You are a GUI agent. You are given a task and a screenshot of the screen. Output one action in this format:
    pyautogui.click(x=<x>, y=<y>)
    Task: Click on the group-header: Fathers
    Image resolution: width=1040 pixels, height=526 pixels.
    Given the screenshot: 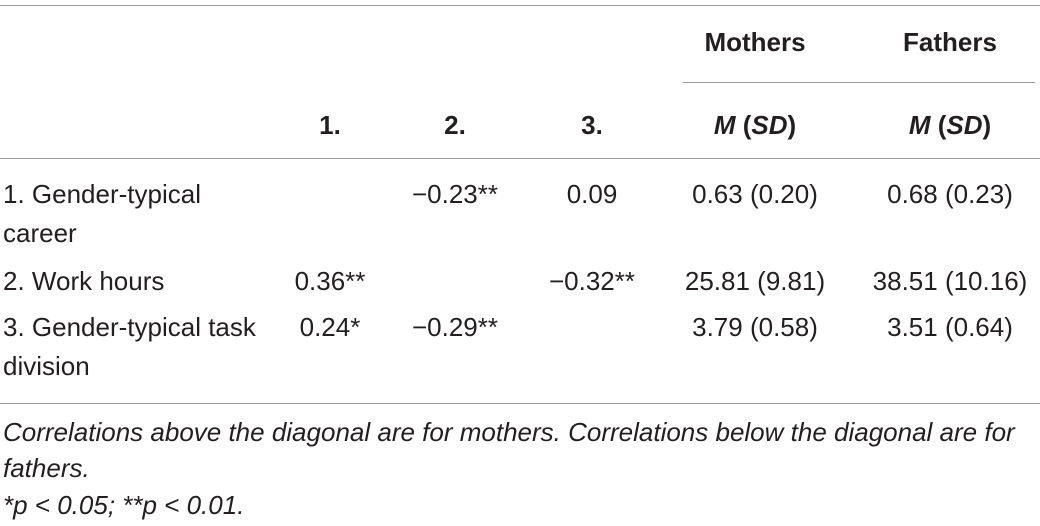 What is the action you would take?
    pyautogui.click(x=950, y=41)
    